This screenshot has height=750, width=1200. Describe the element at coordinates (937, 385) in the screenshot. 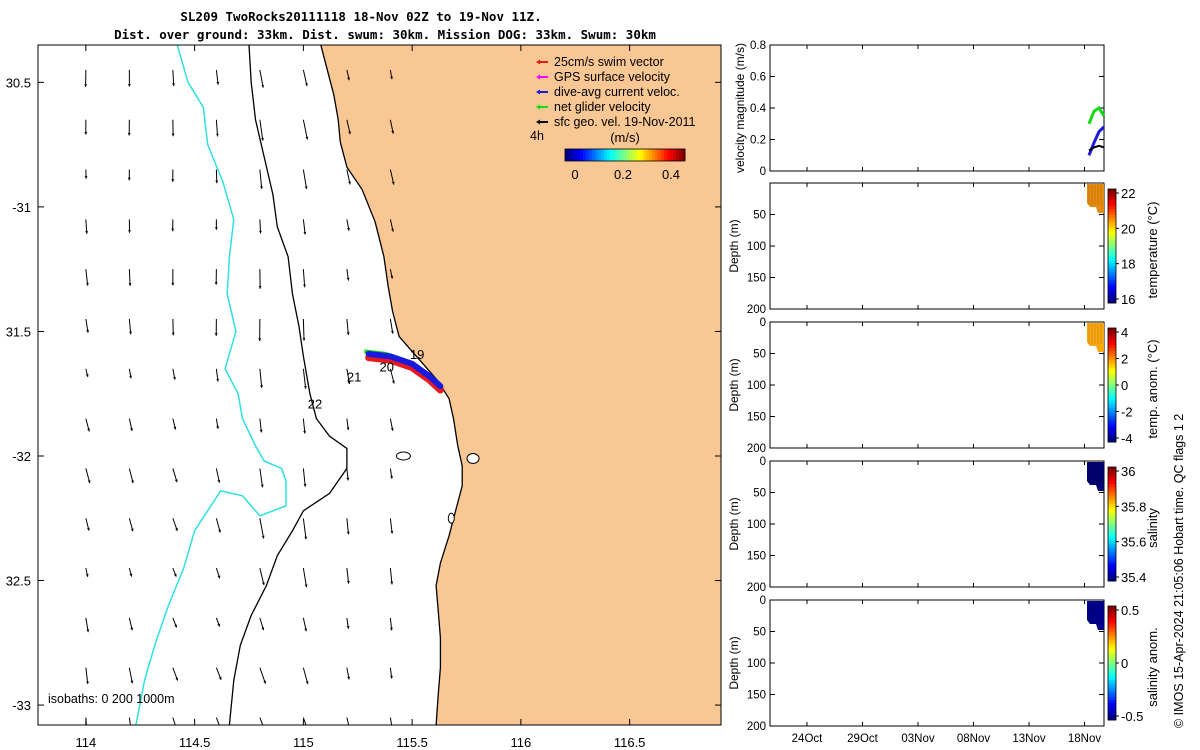

I see `panel-frame` at that location.